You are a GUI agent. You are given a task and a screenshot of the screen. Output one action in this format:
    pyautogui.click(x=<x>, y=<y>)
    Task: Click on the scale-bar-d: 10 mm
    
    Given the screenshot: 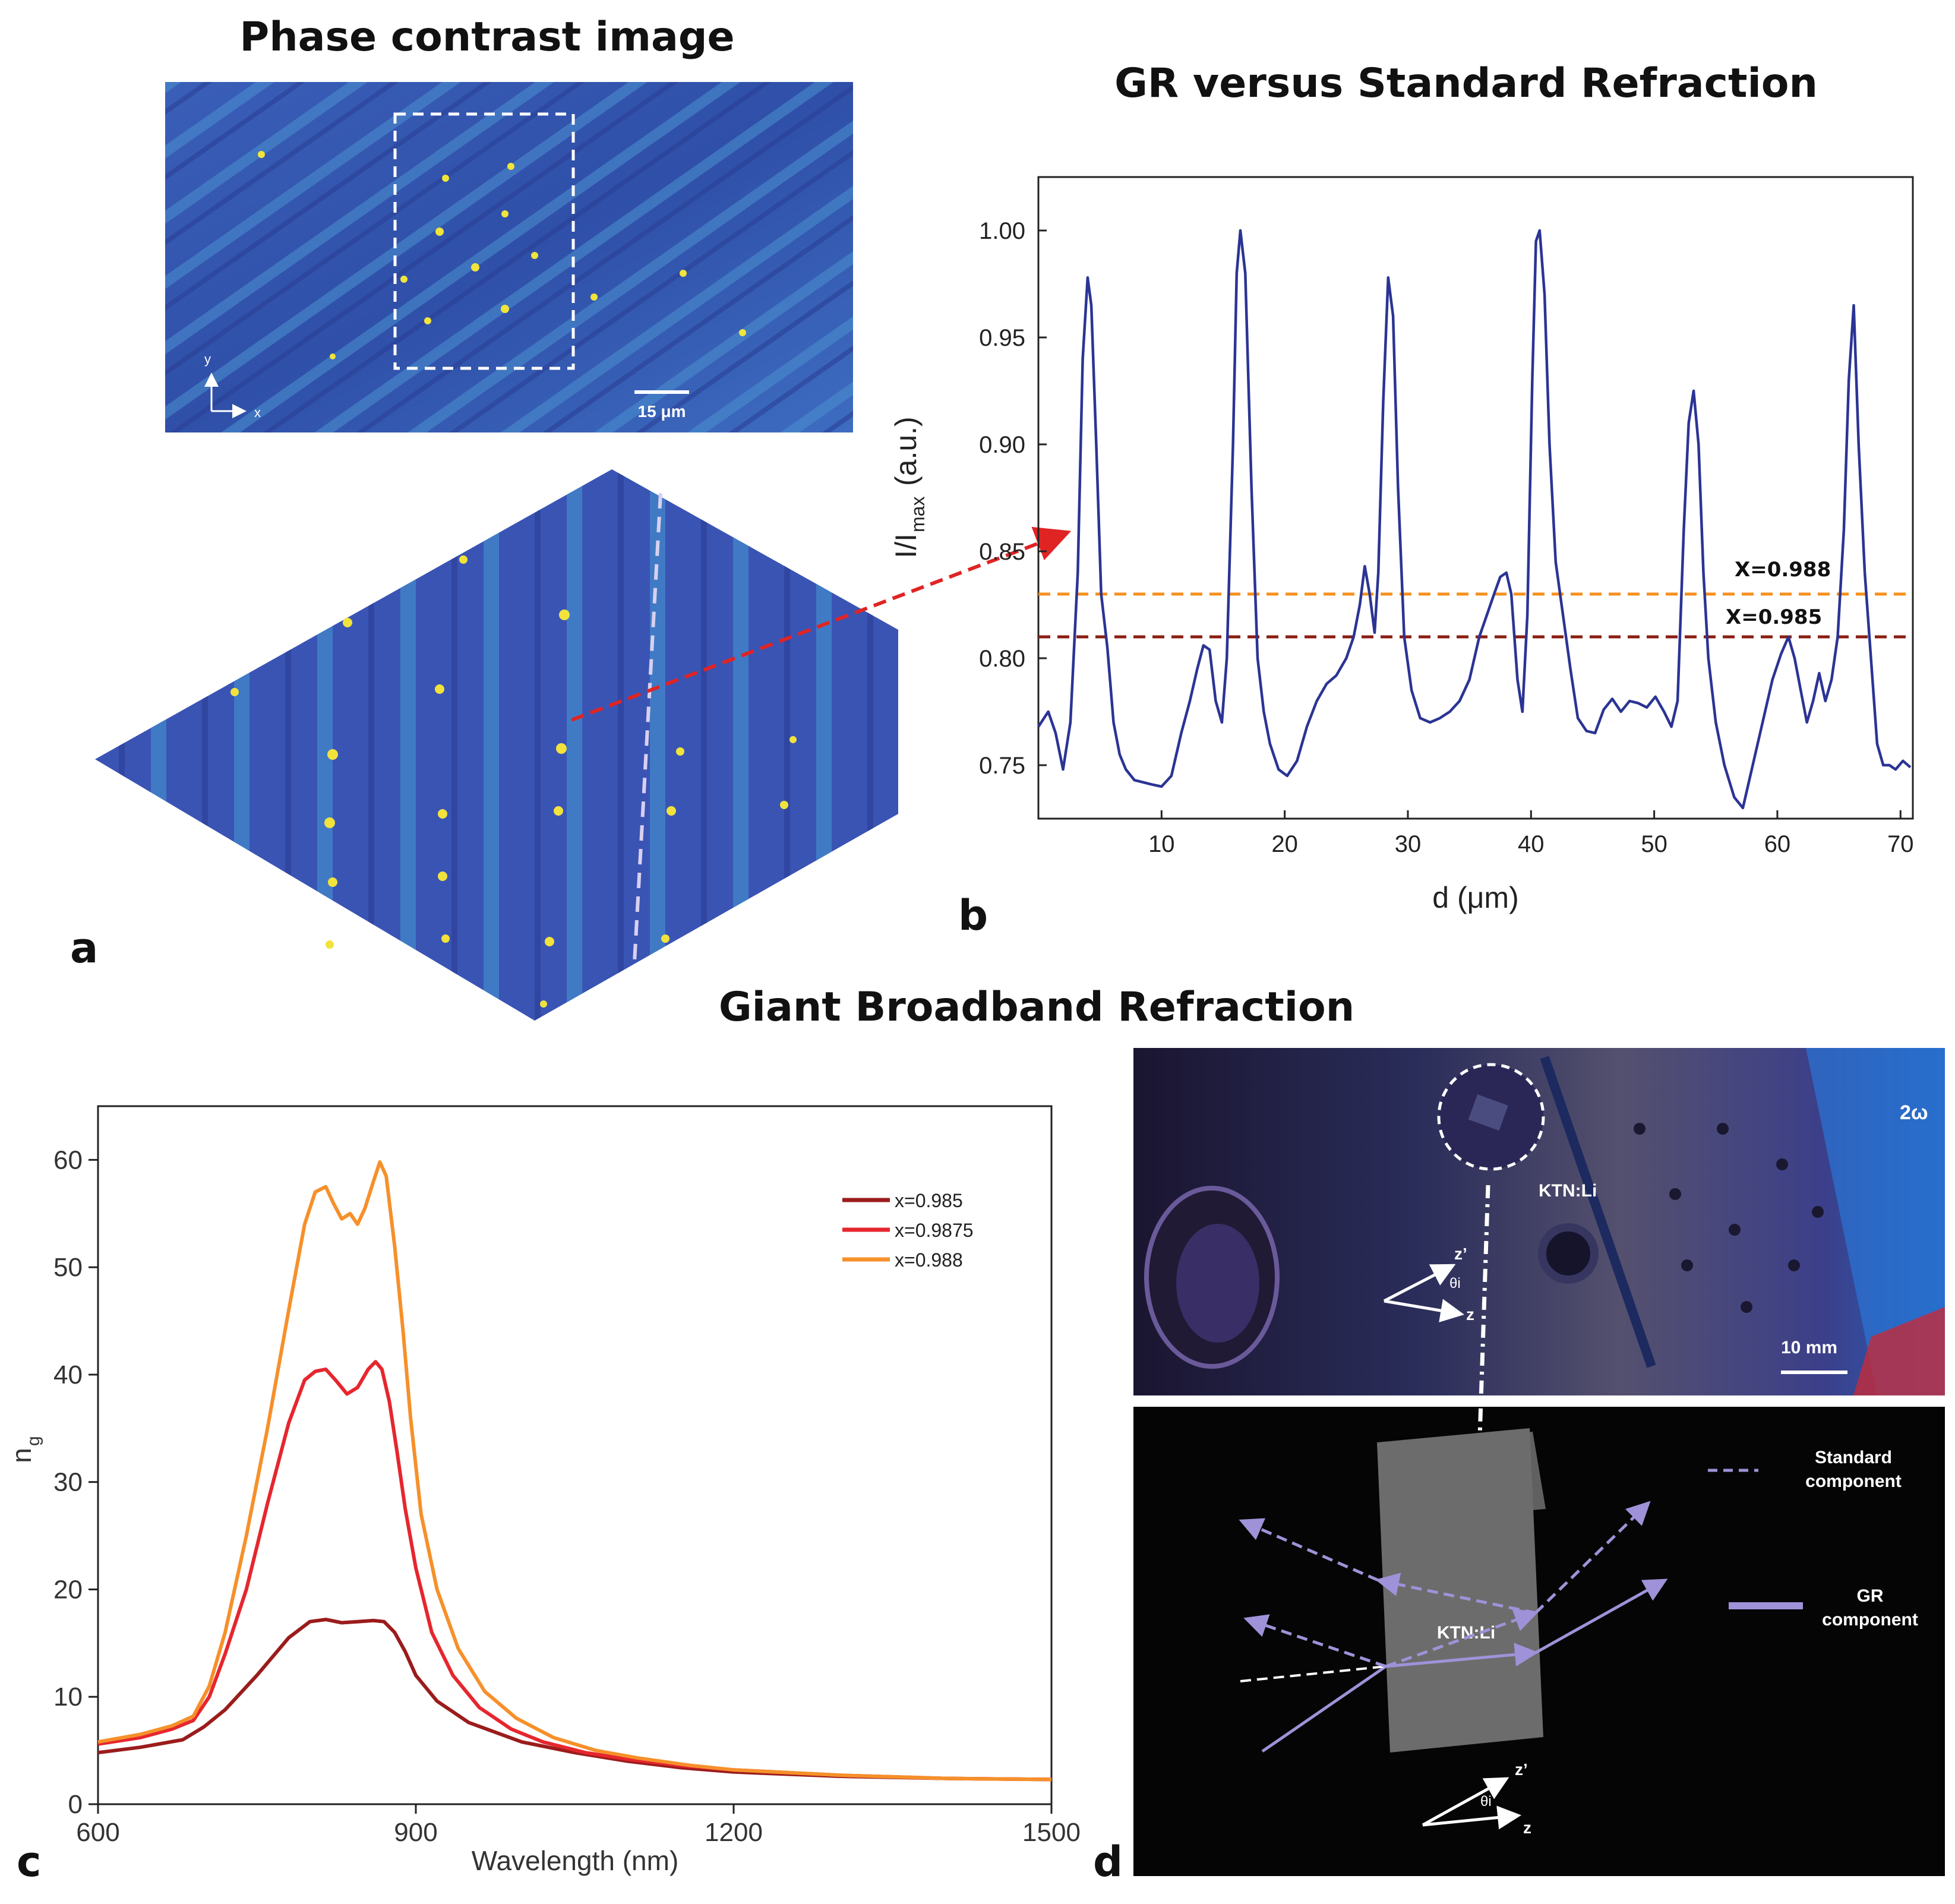 What is the action you would take?
    pyautogui.click(x=1809, y=1347)
    